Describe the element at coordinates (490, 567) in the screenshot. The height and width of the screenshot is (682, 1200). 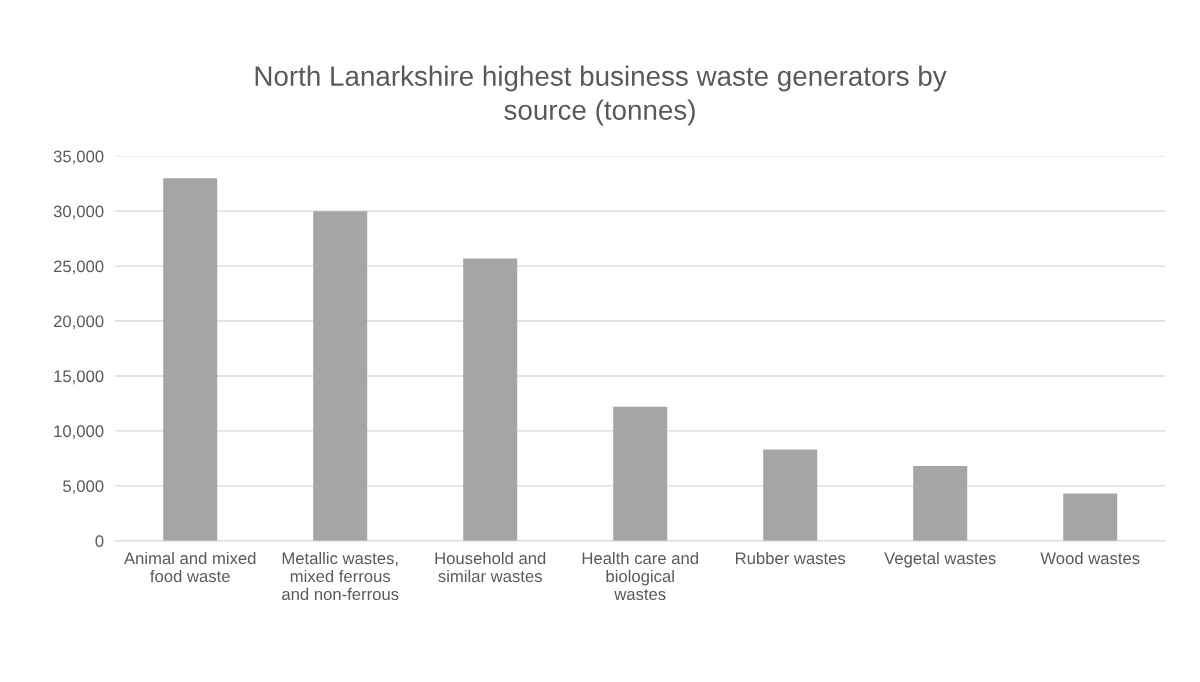
I see `x-tick-label: Household and similar wastes` at that location.